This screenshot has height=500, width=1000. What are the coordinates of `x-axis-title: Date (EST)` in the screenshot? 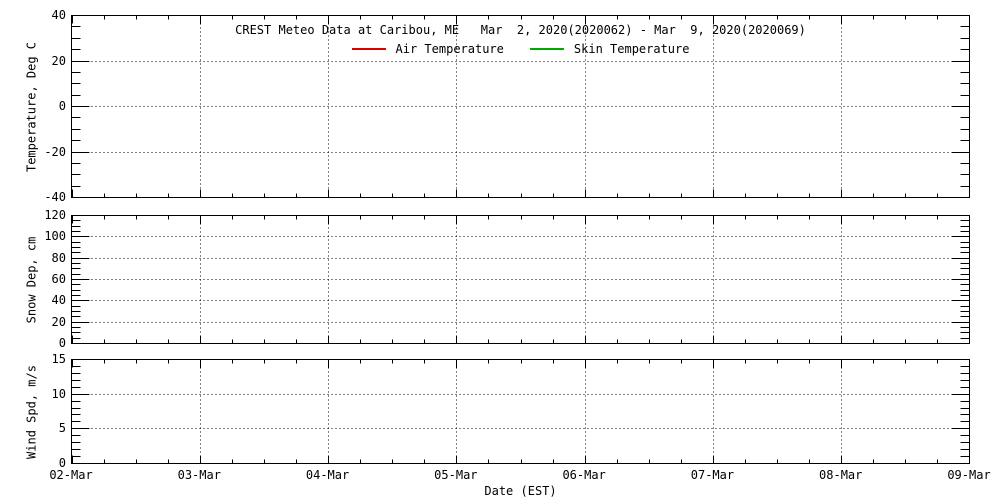 It's located at (520, 491).